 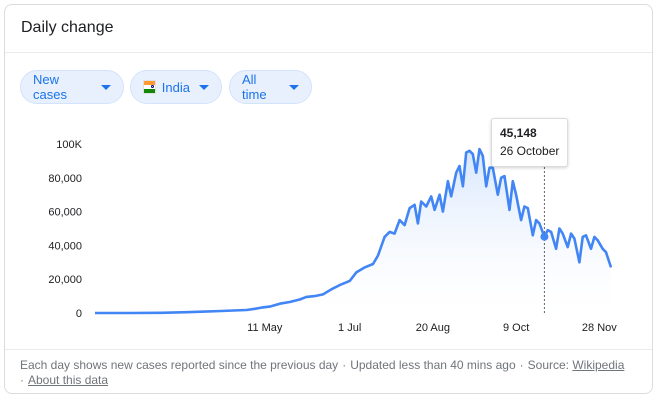 What do you see at coordinates (68, 380) in the screenshot?
I see `about-data-link: About this data` at bounding box center [68, 380].